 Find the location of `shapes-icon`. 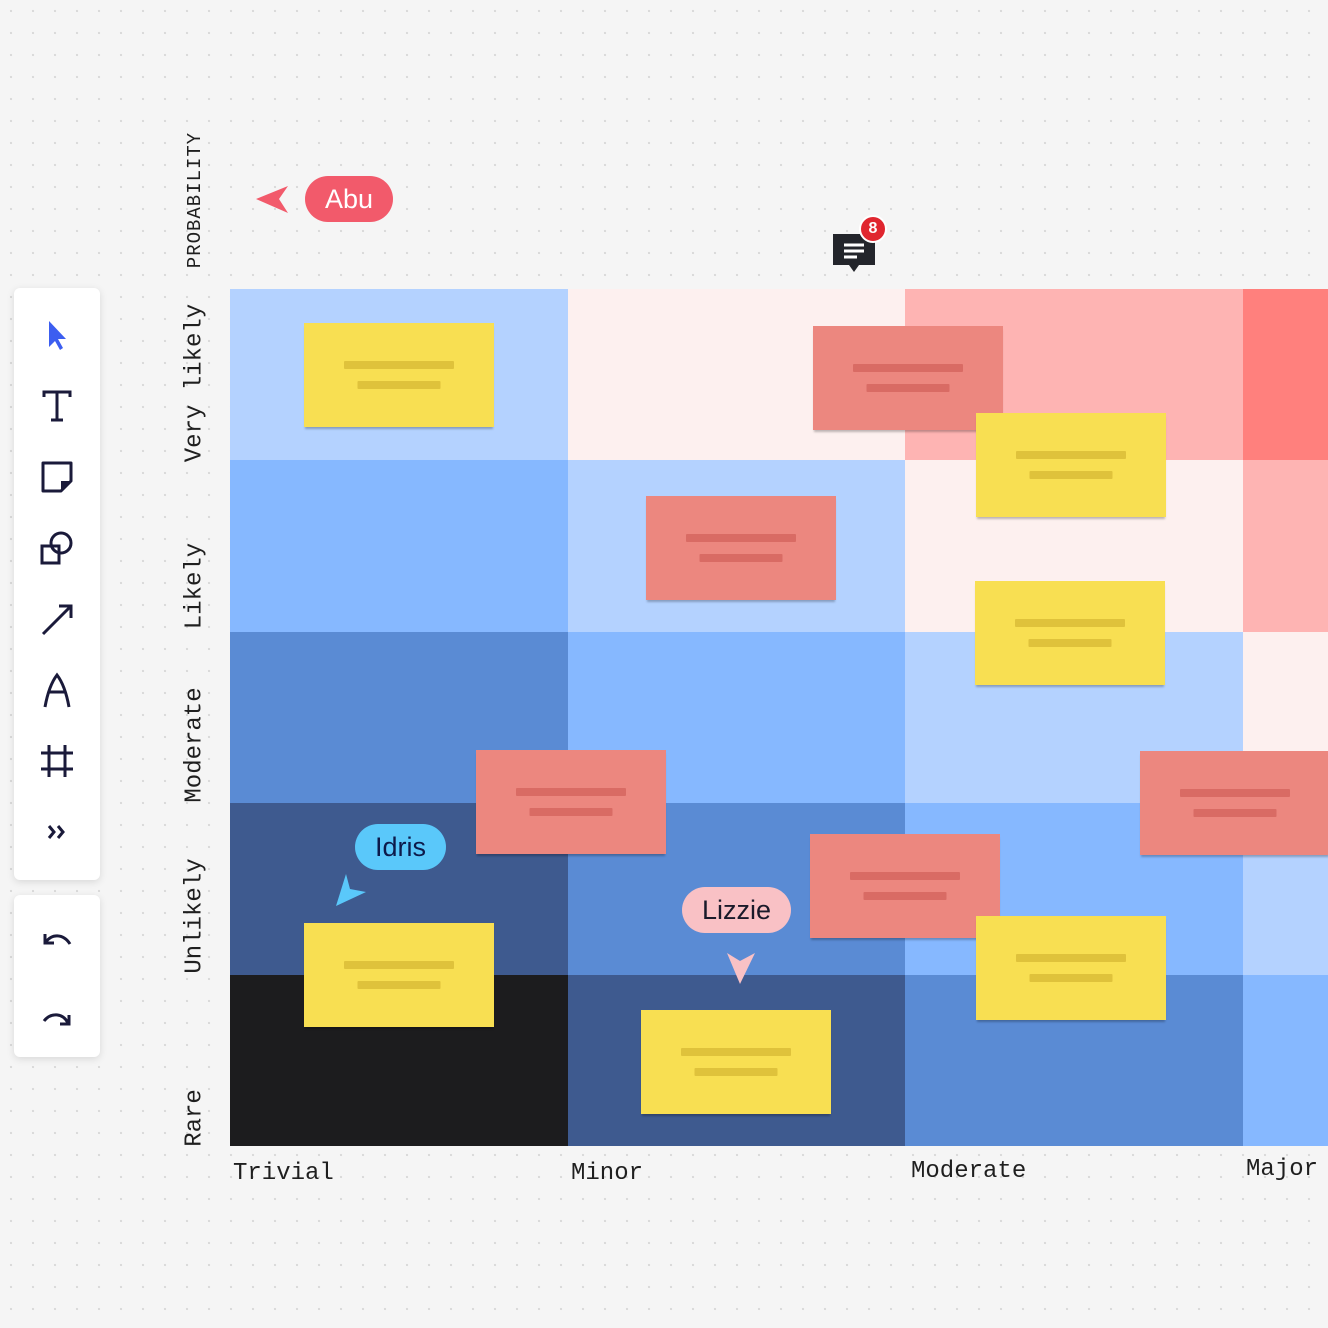

shapes-icon is located at coordinates (56, 548).